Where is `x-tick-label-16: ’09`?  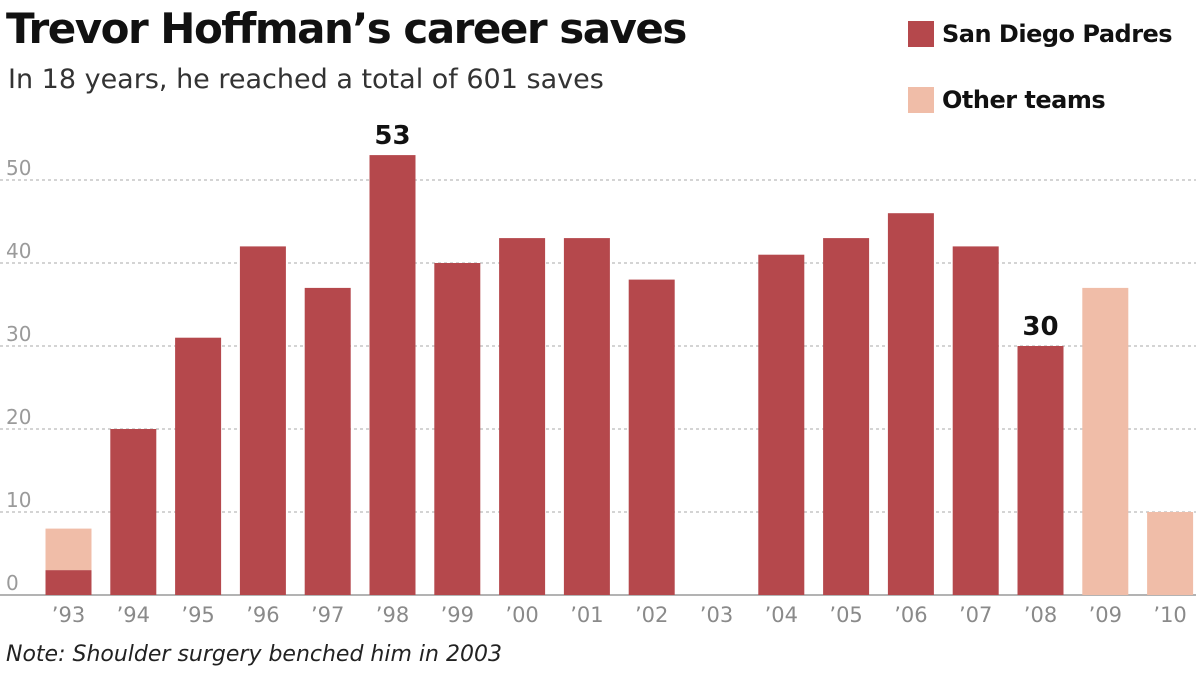
x-tick-label-16: ’09 is located at coordinates (1105, 615).